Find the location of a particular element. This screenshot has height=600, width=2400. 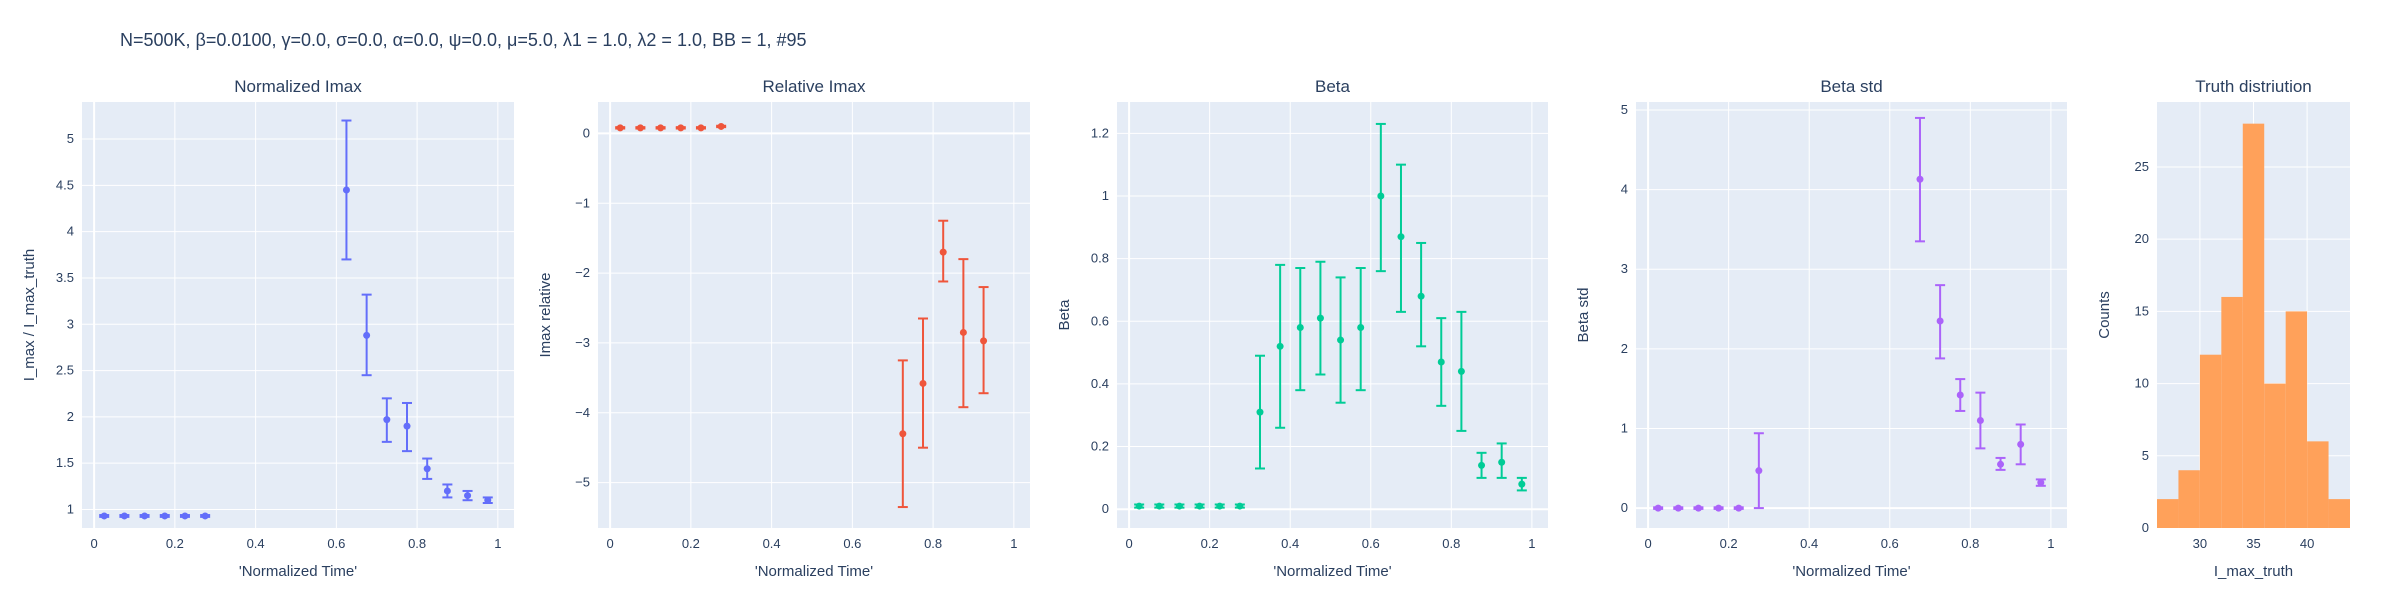

x-axis-title: I_max_truth is located at coordinates (2253, 571).